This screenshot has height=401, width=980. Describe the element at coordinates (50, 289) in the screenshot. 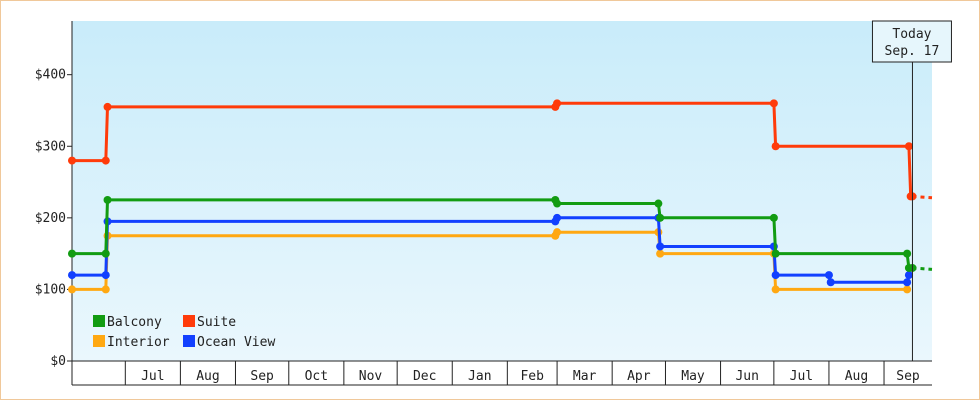

I see `y-tick-label: $100` at that location.